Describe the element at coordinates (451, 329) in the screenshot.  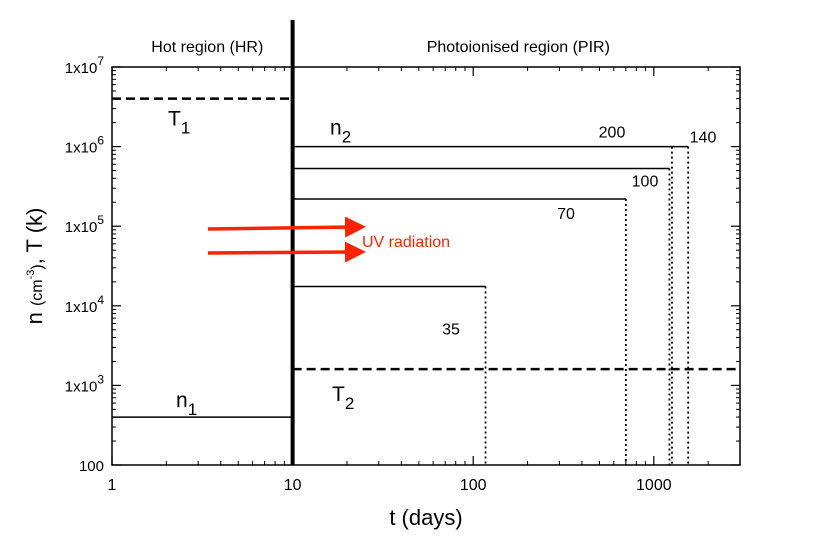
I see `n2-series-label-35: 35` at that location.